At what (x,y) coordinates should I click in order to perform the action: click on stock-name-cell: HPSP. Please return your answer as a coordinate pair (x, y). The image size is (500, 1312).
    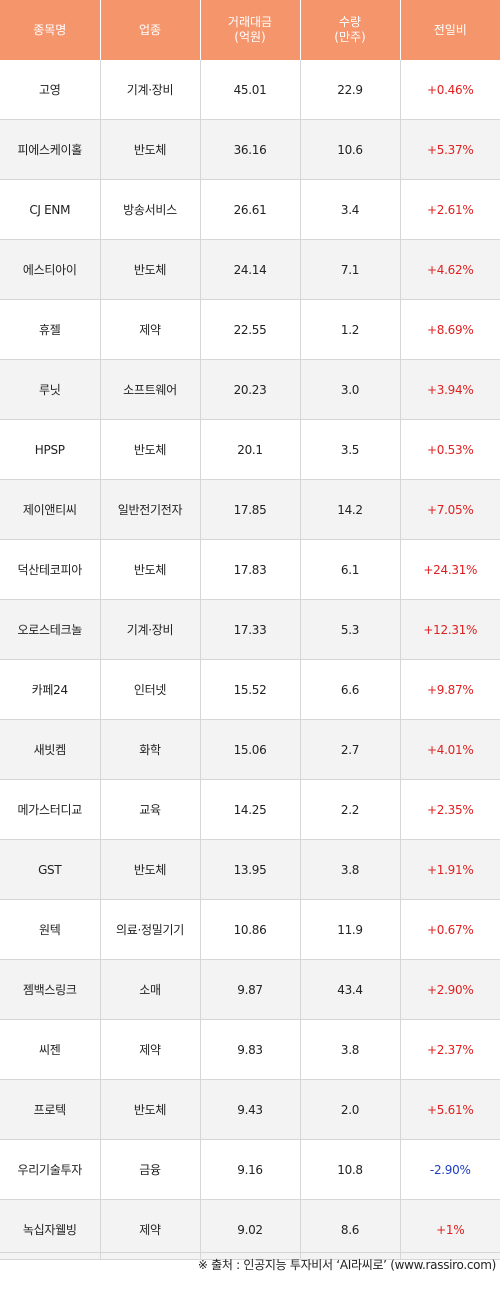
    Looking at the image, I should click on (50, 449).